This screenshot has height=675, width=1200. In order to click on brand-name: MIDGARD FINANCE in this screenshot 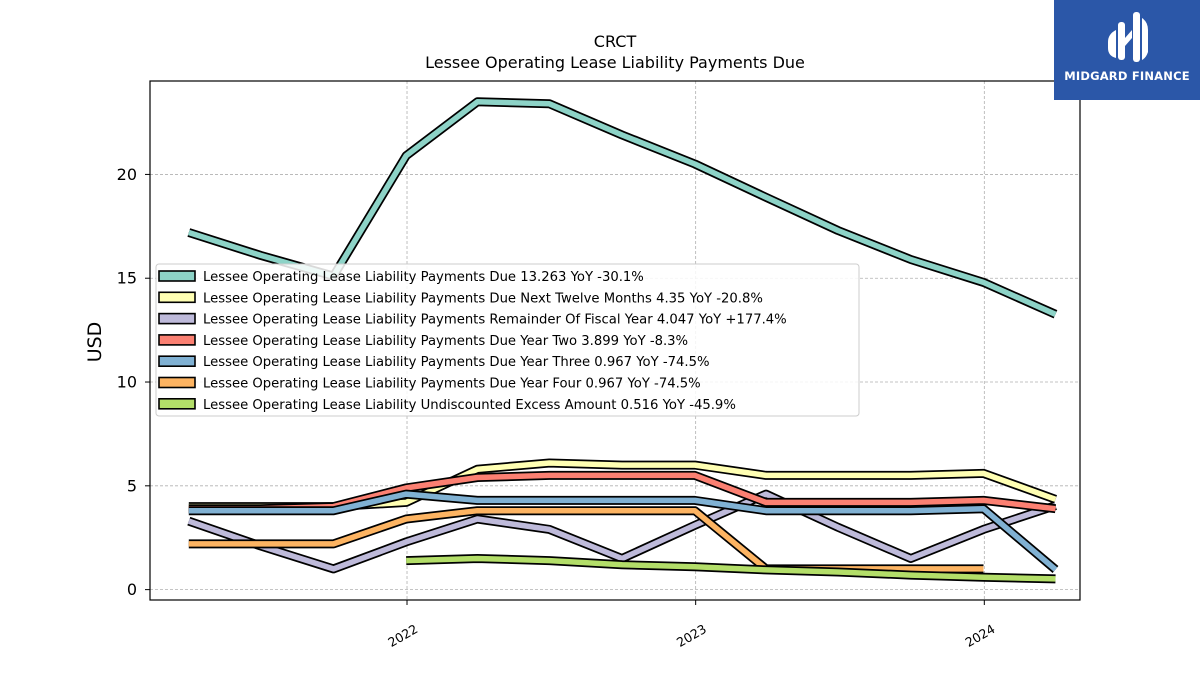, I will do `click(1127, 76)`.